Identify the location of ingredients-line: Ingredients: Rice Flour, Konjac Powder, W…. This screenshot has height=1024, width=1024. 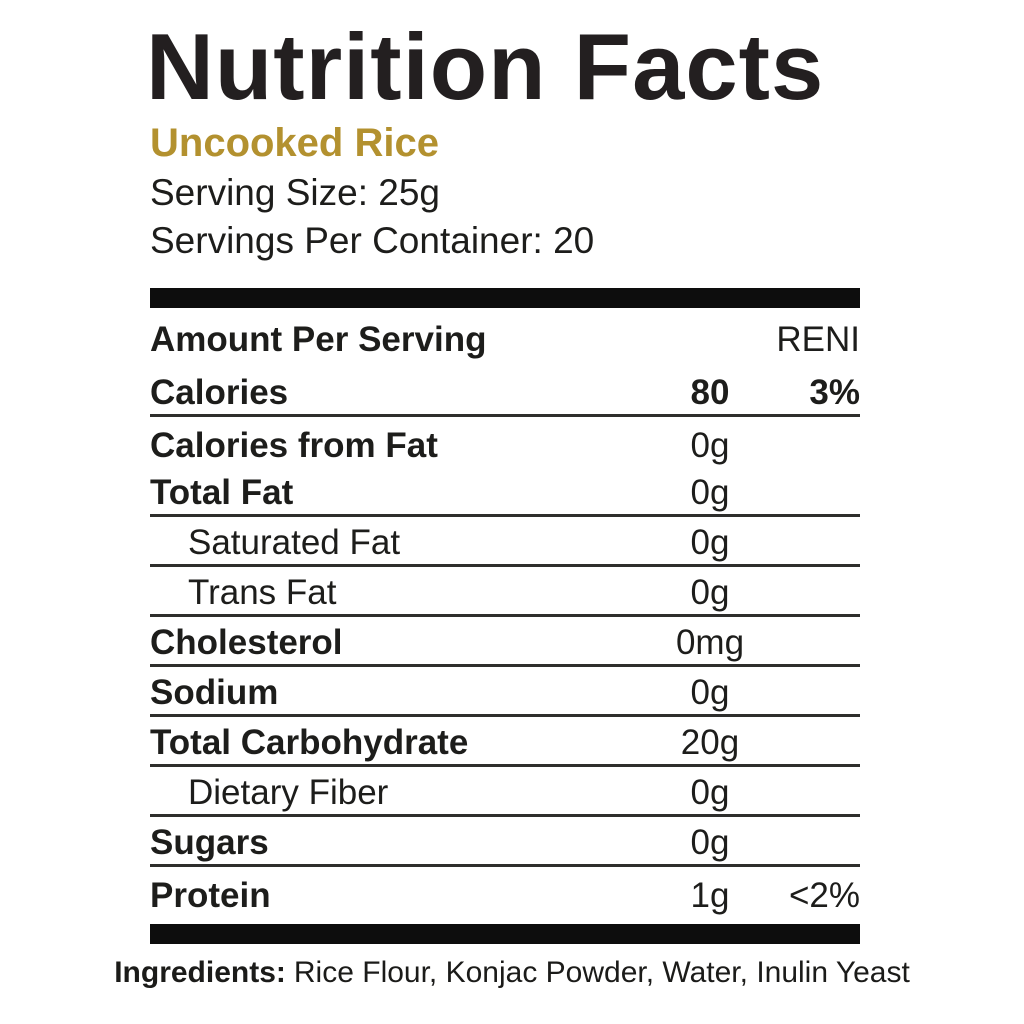
(512, 973).